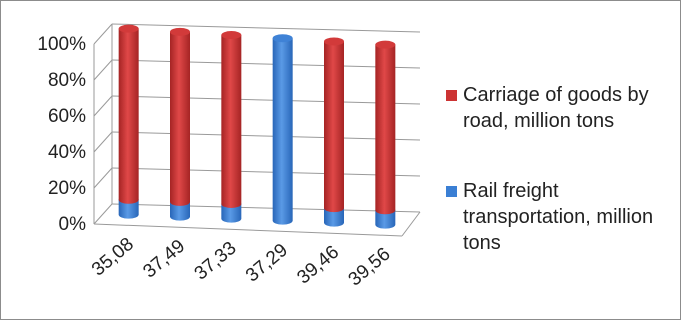 The image size is (681, 320). I want to click on x-tick-label: 39,56, so click(370, 267).